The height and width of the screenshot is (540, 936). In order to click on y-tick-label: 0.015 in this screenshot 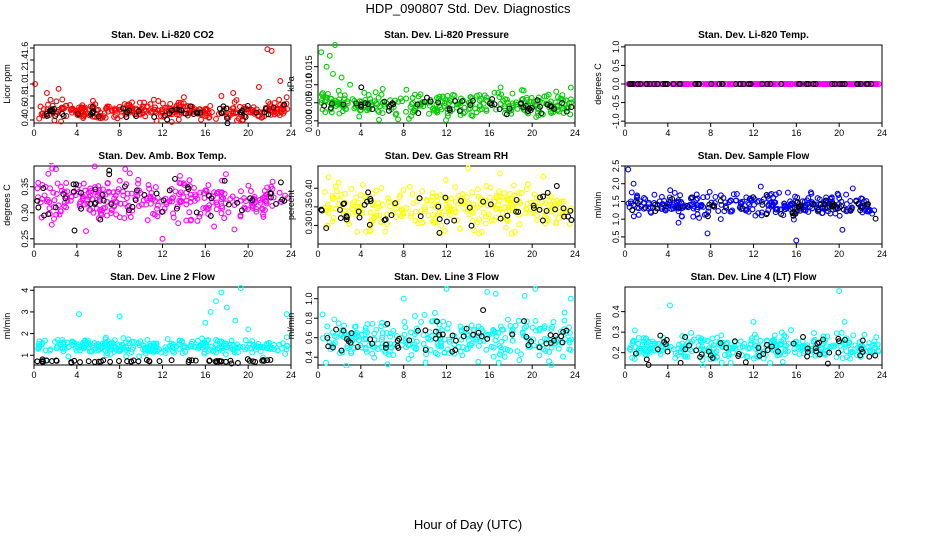, I will do `click(309, 66)`.